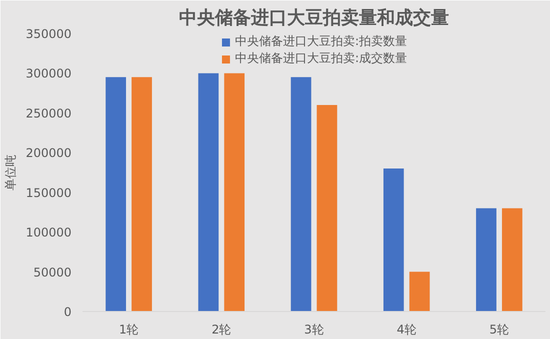 This screenshot has width=550, height=339. I want to click on x-tick-label: 3轮, so click(314, 329).